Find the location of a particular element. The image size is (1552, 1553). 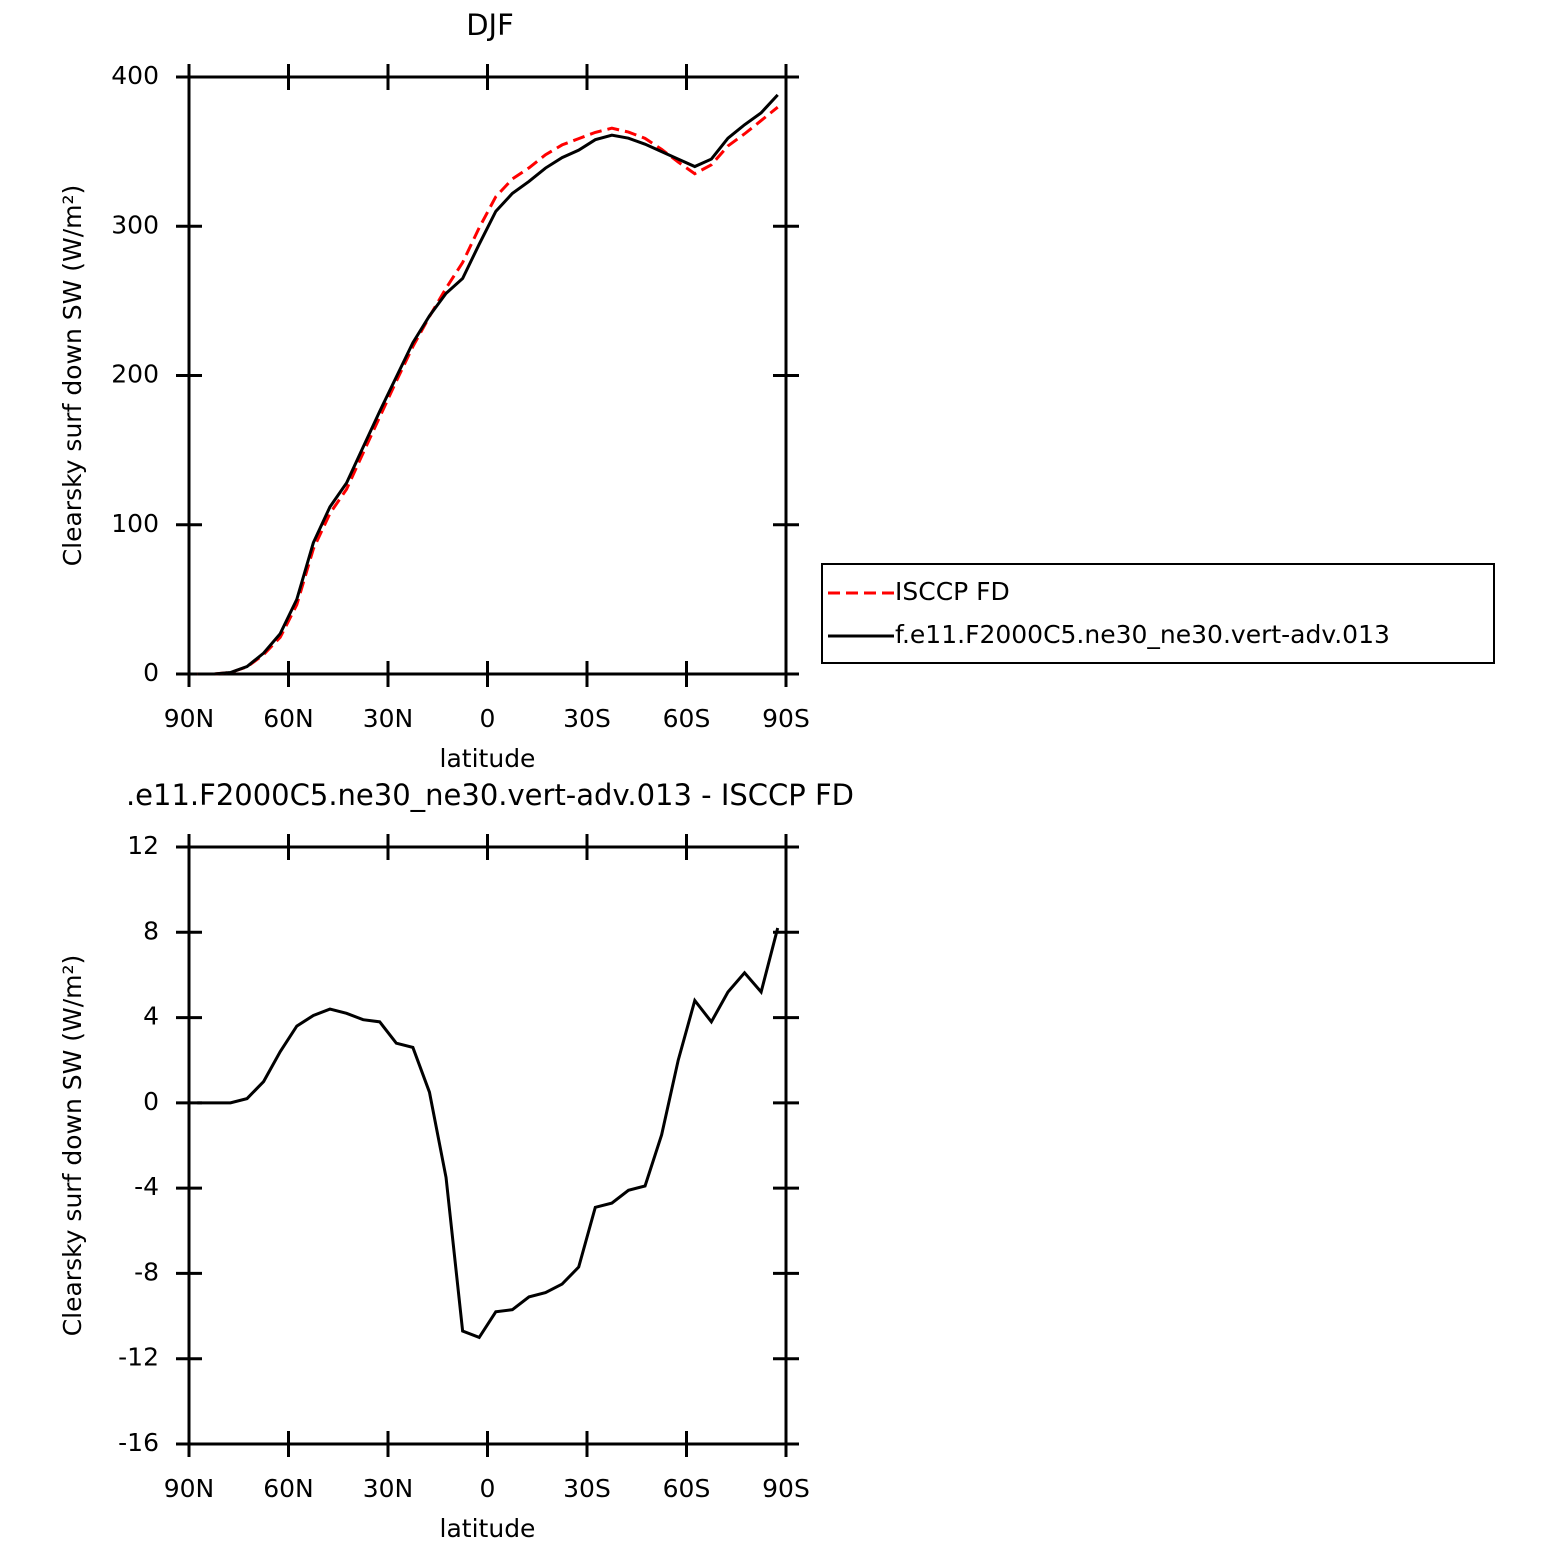

legend-box is located at coordinates (1158, 613).